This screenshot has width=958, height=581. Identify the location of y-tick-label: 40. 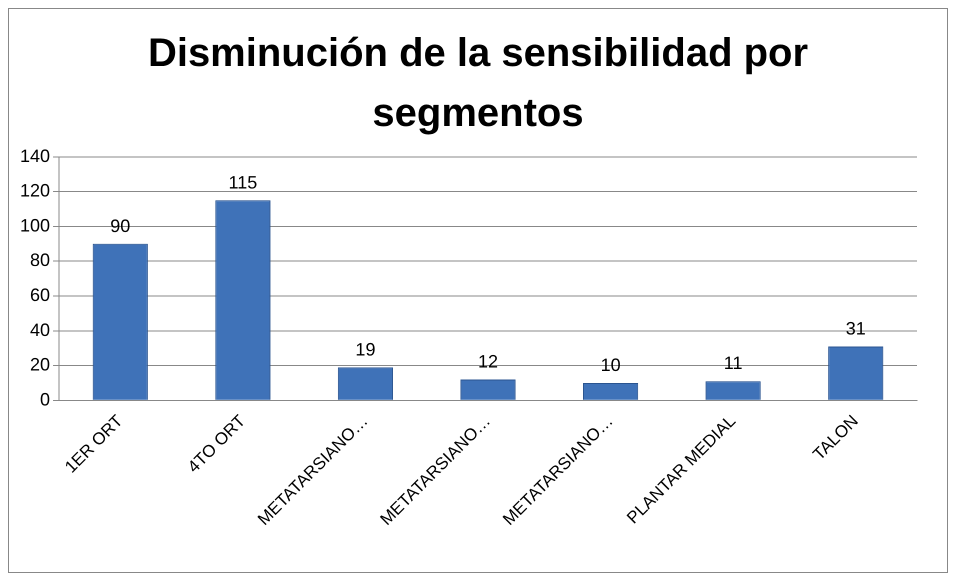
(40, 330).